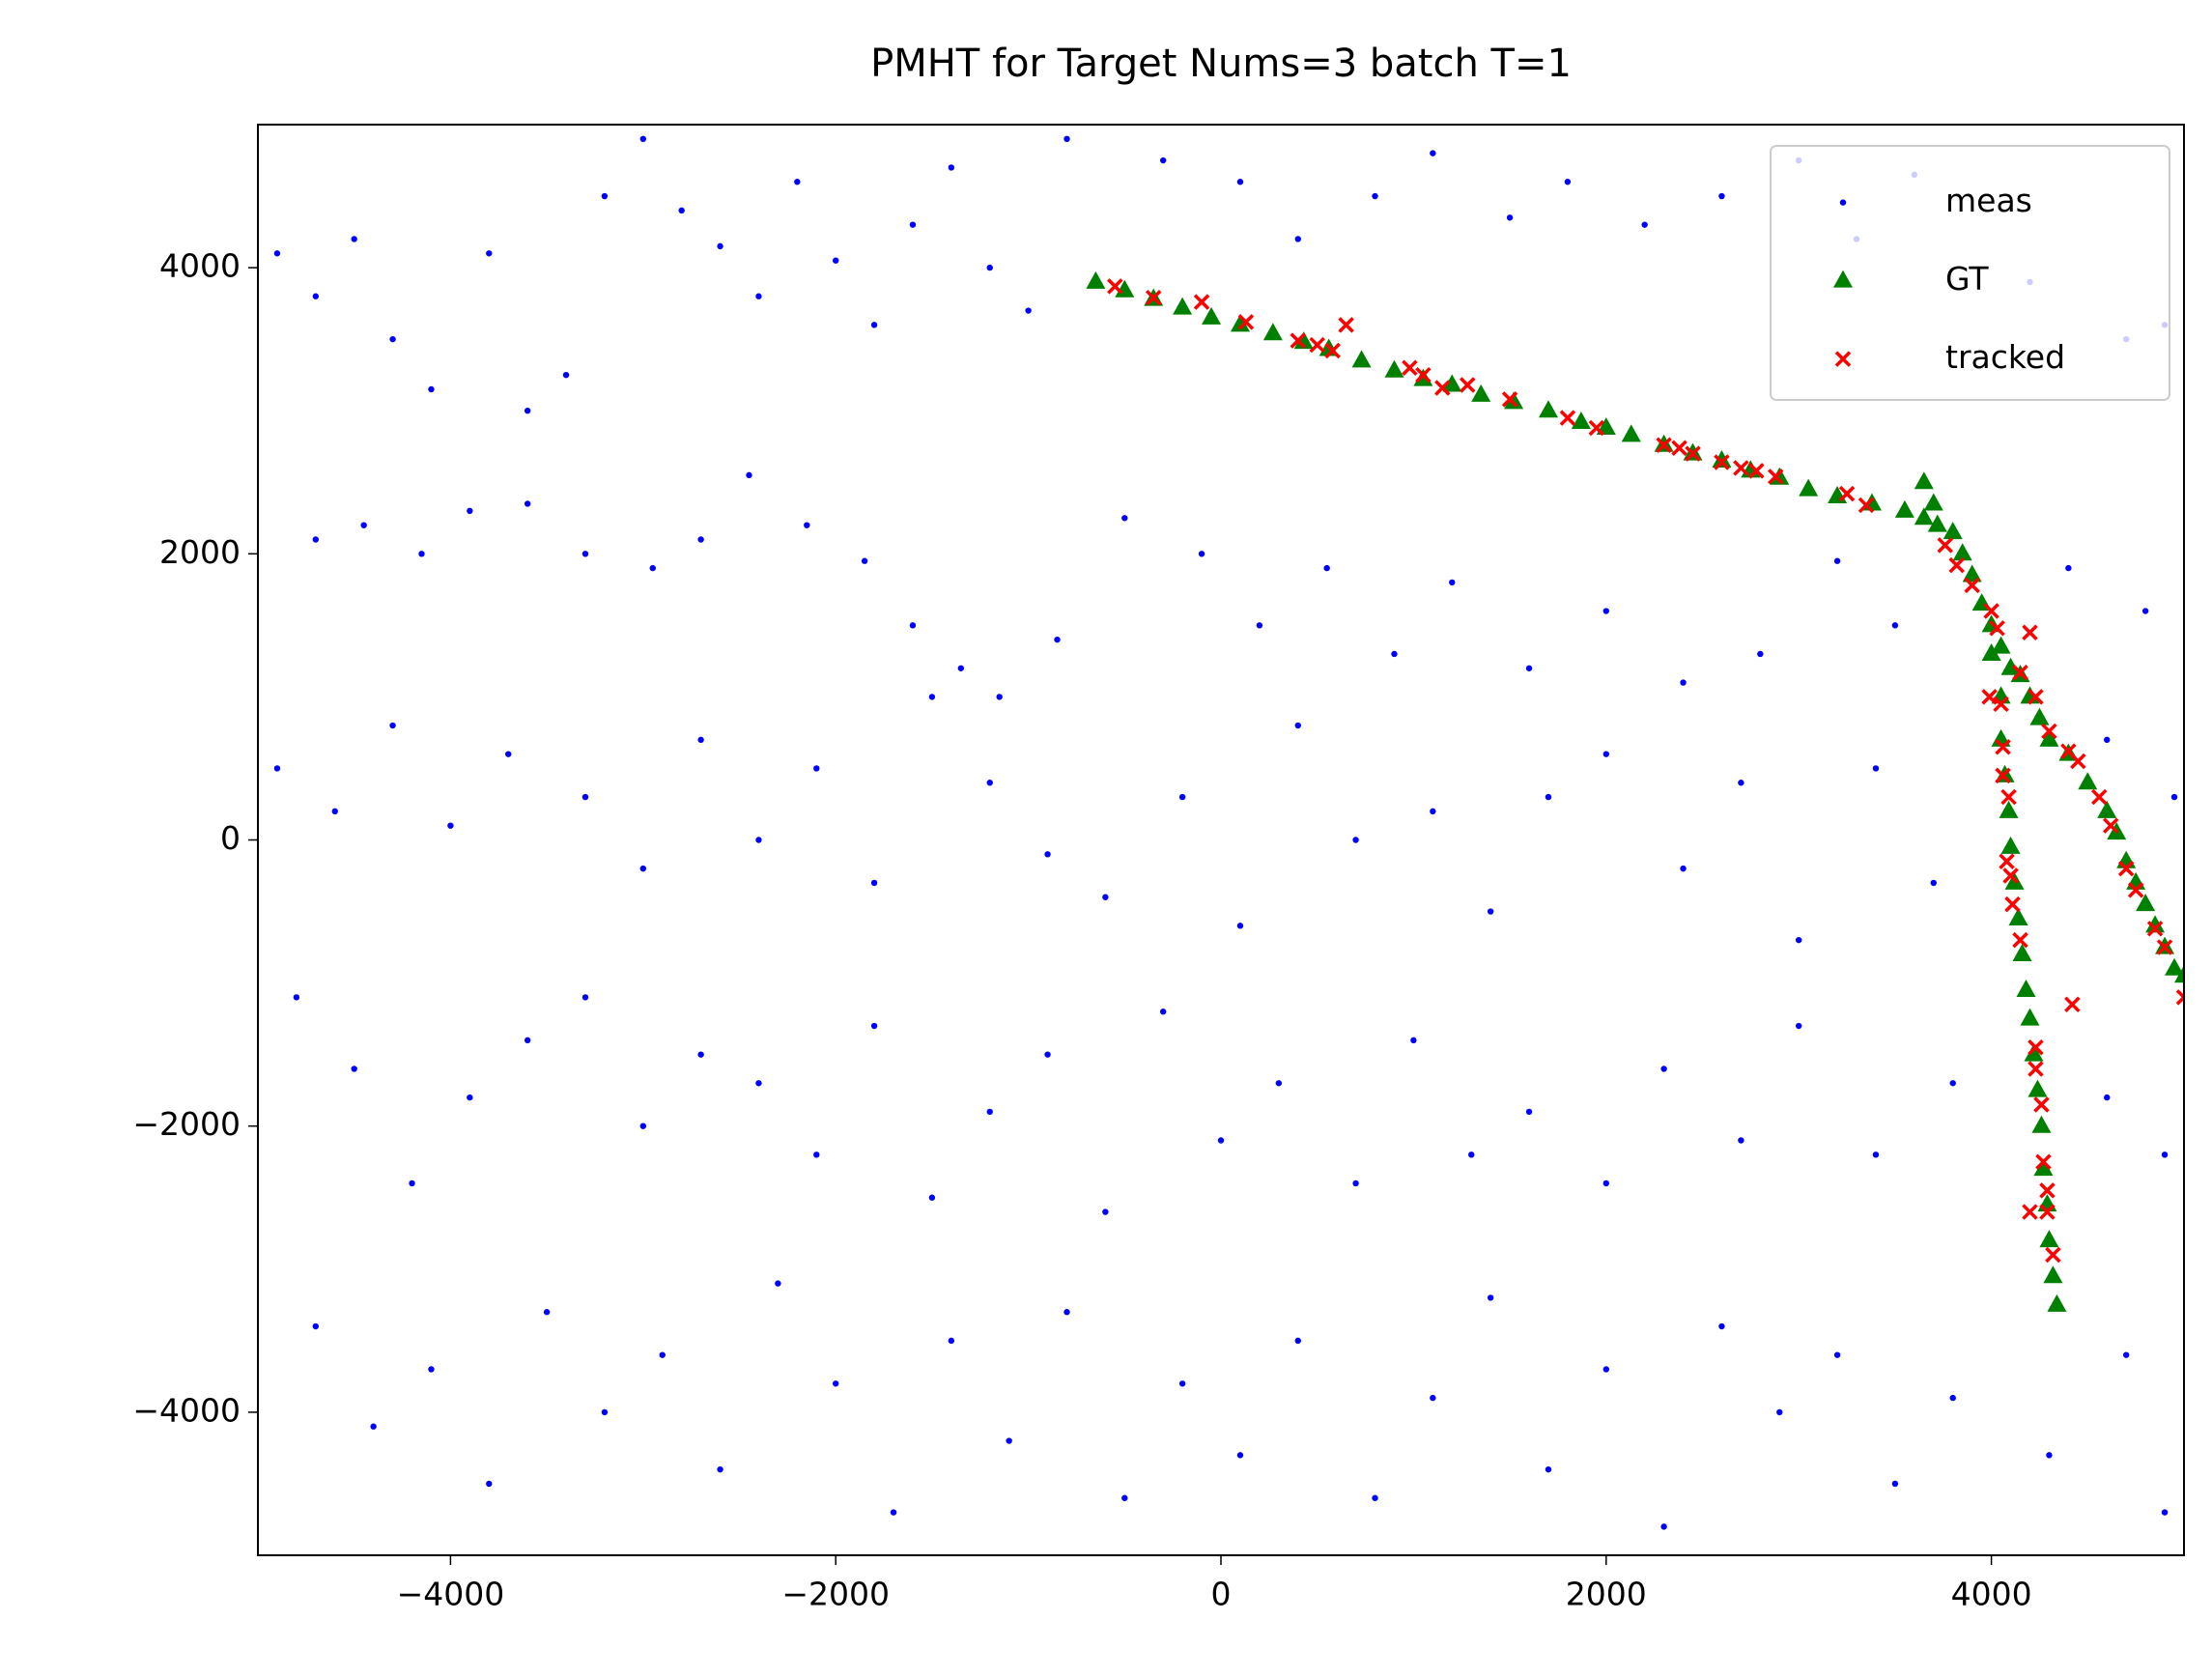 The image size is (2212, 1677). I want to click on y-tick-label: −2000, so click(186, 1124).